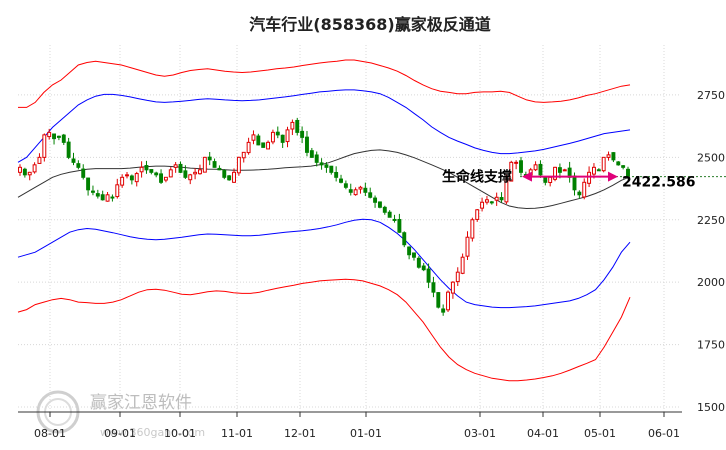 The height and width of the screenshot is (450, 726). What do you see at coordinates (369, 24) in the screenshot?
I see `chart-title: 汽车行业(858368)赢家极反通道` at bounding box center [369, 24].